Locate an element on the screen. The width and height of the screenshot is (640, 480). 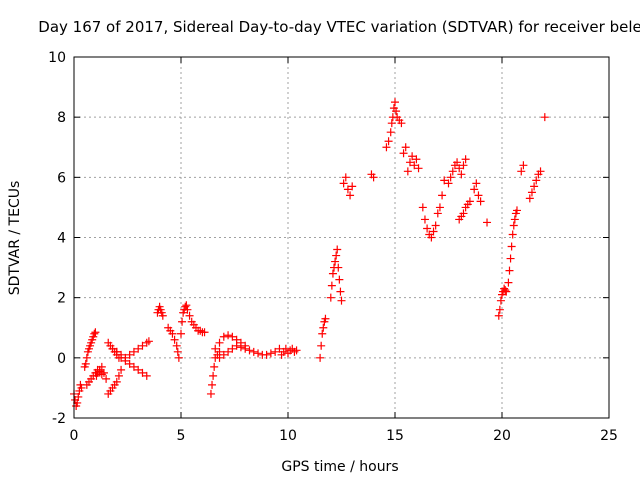
y-tick-label: 10 is located at coordinates (57, 58).